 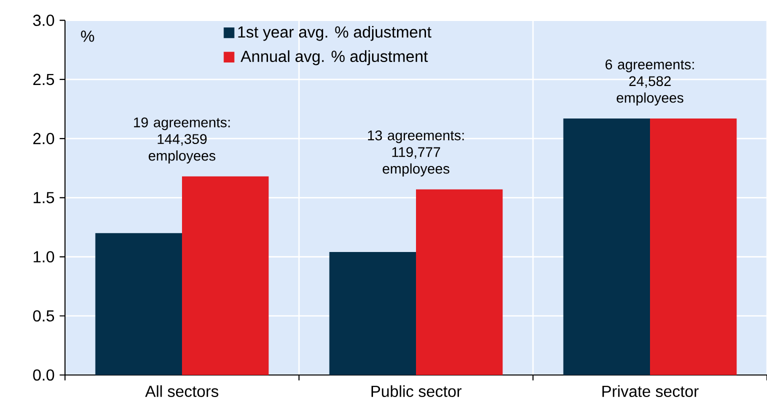 What do you see at coordinates (417, 391) in the screenshot?
I see `x-tick-label: Public sector` at bounding box center [417, 391].